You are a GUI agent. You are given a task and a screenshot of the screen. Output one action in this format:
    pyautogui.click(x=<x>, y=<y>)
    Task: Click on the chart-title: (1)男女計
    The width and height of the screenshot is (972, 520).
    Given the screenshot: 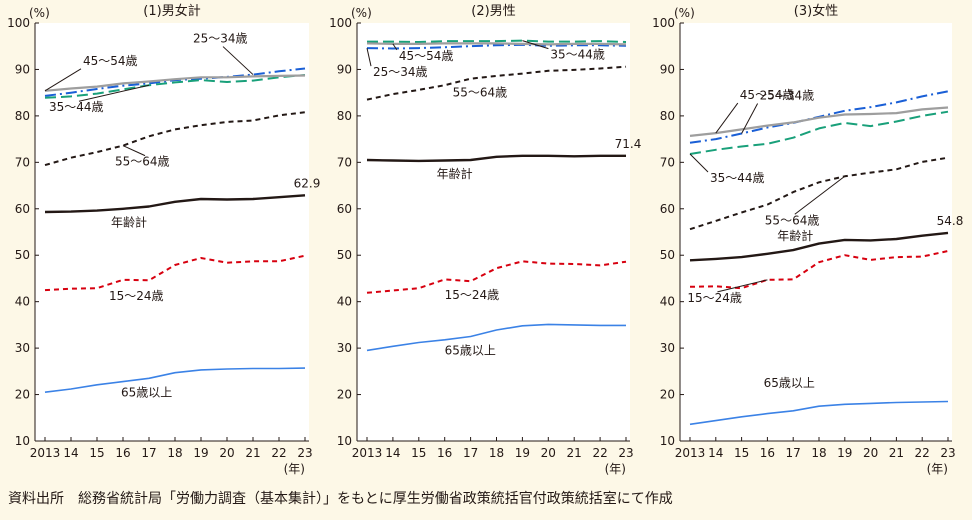 What is the action you would take?
    pyautogui.click(x=171, y=11)
    